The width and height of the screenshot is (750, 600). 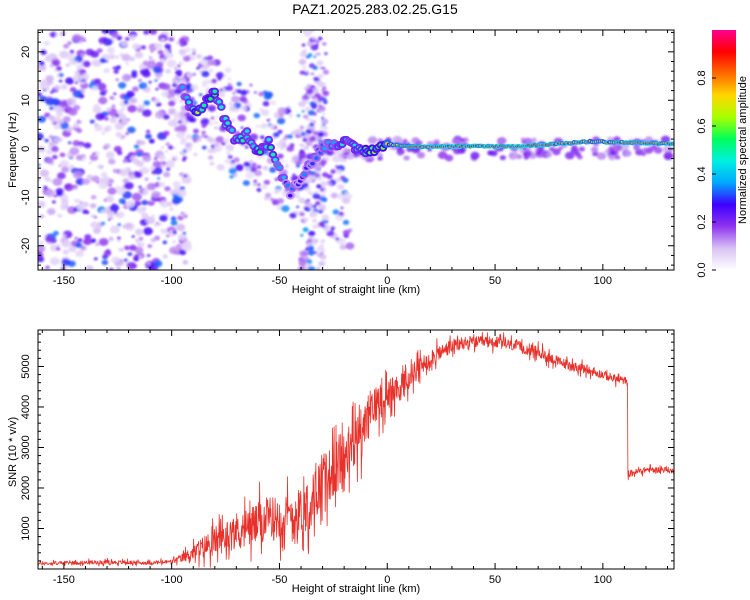 What do you see at coordinates (280, 281) in the screenshot?
I see `x-tick-label: -50` at bounding box center [280, 281].